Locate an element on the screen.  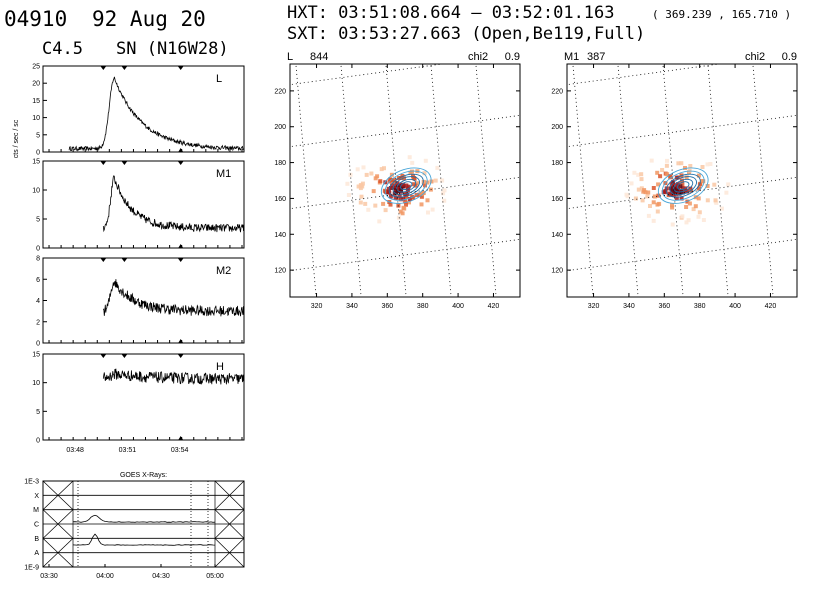
x-tick-label: 380 is located at coordinates (423, 306).